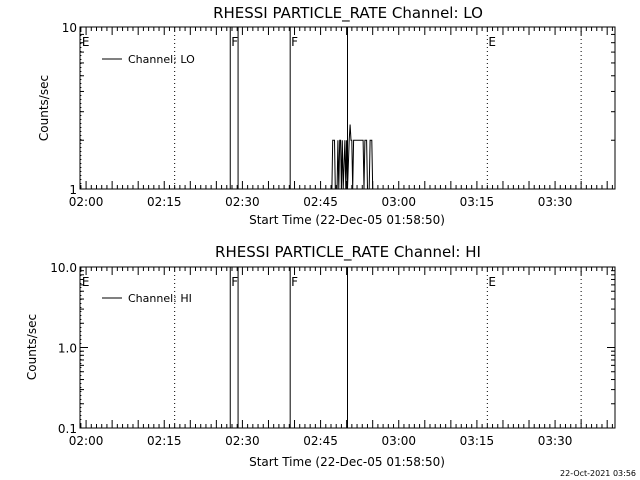 This screenshot has width=640, height=480. Describe the element at coordinates (73, 190) in the screenshot. I see `y-tick-label: 1` at that location.